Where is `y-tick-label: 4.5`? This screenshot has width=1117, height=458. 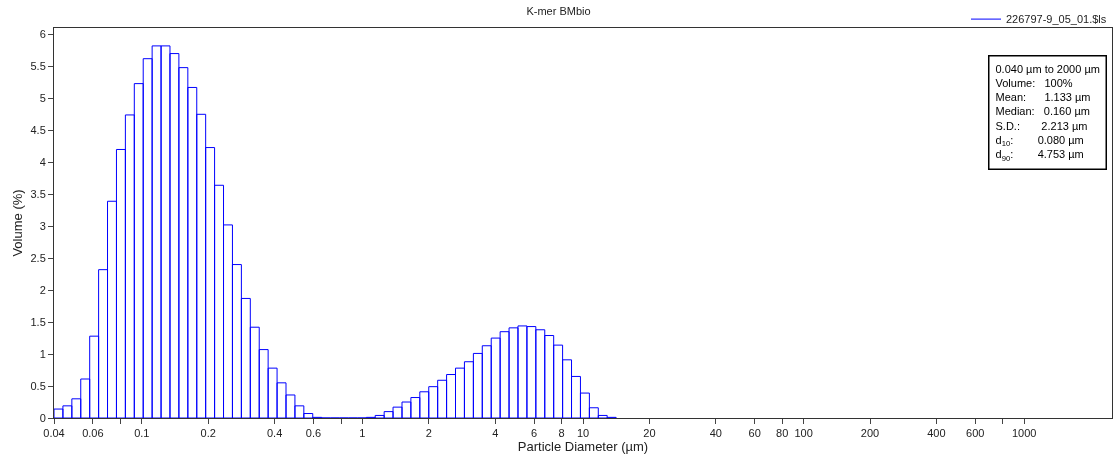 y-tick-label: 4.5 is located at coordinates (38, 130).